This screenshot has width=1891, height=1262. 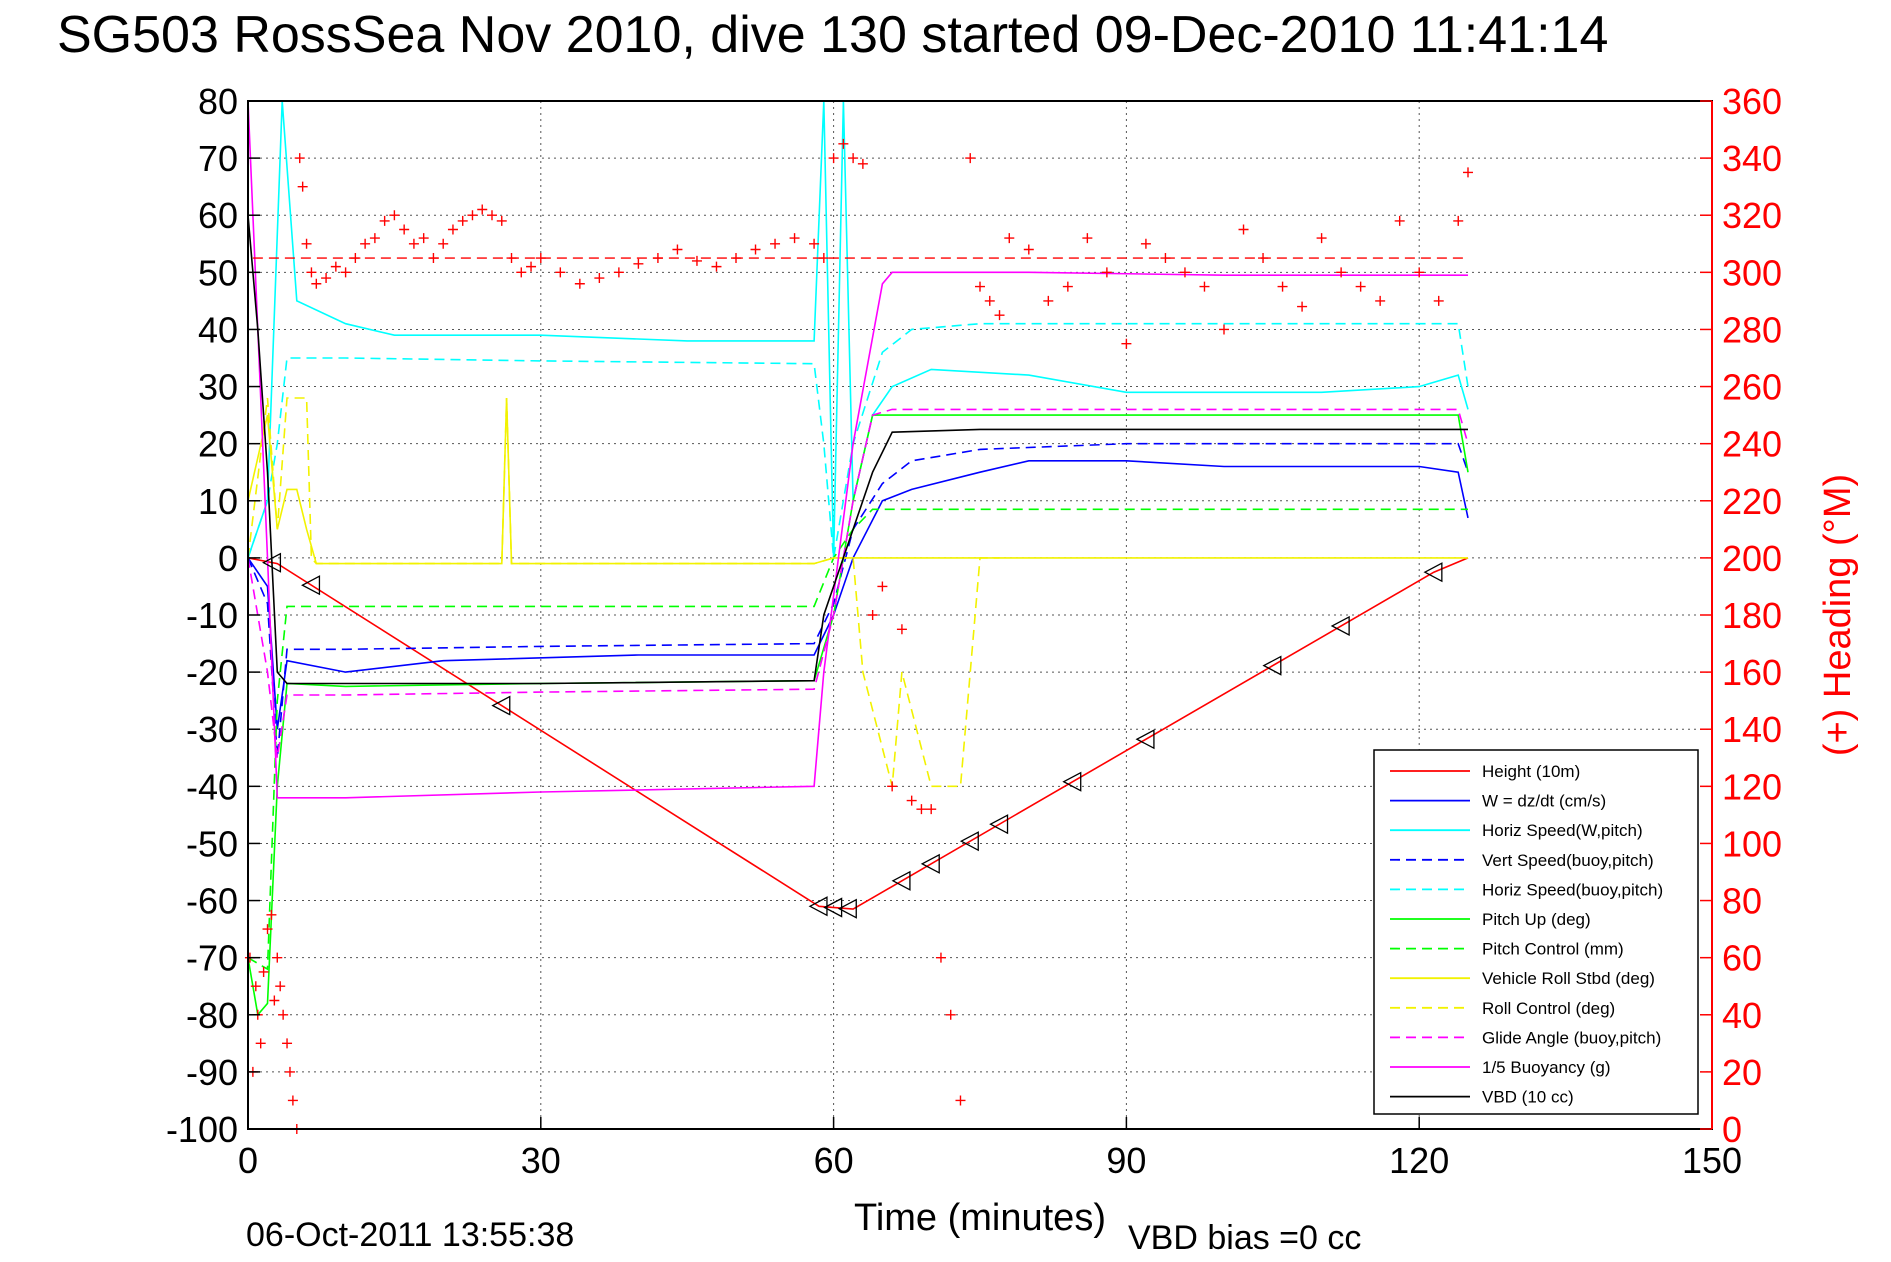 What do you see at coordinates (218, 272) in the screenshot?
I see `y-tick-label: 50` at bounding box center [218, 272].